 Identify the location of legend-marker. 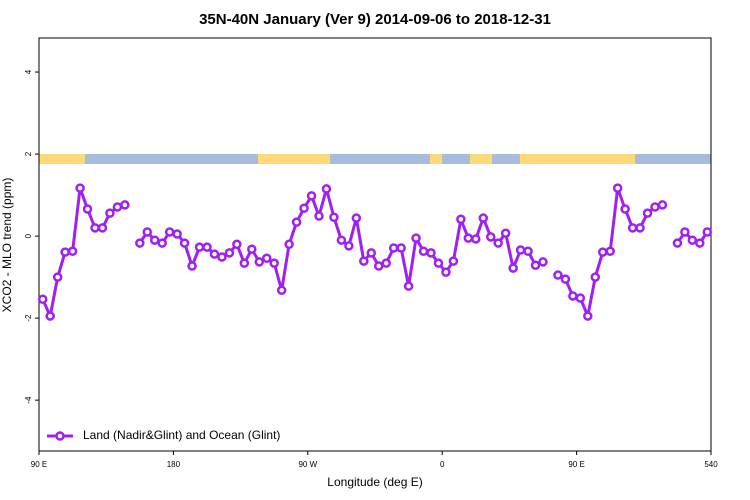
(60, 436).